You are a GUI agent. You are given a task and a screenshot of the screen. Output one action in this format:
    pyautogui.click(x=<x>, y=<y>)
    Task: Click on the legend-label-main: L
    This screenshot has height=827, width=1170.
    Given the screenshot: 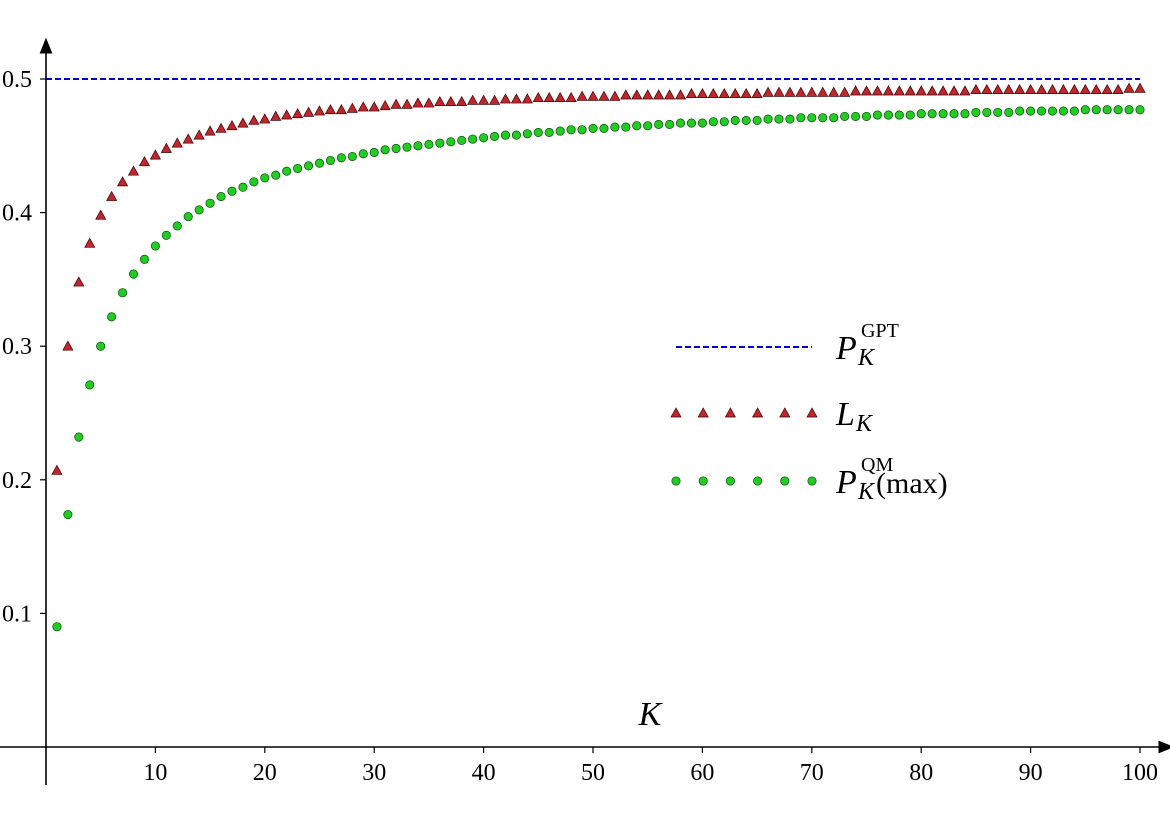 What is the action you would take?
    pyautogui.click(x=845, y=414)
    